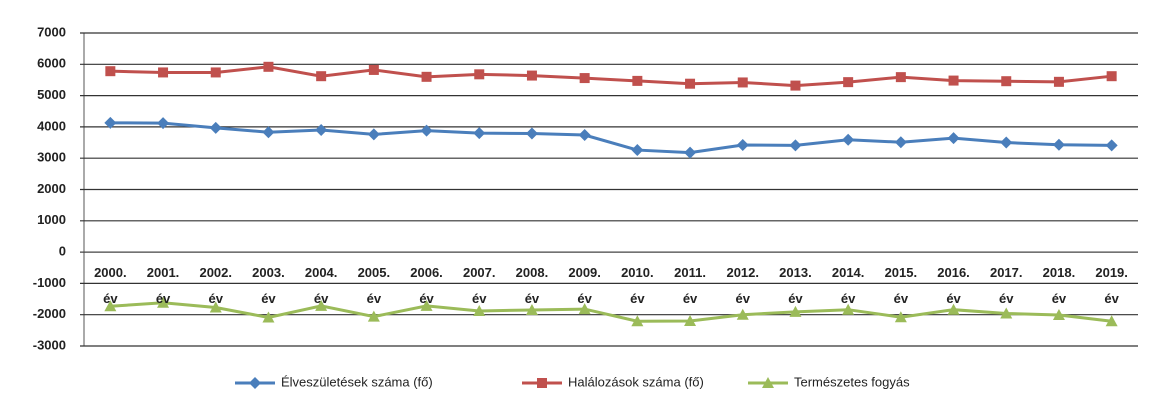 Image resolution: width=1149 pixels, height=405 pixels. What do you see at coordinates (637, 286) in the screenshot?
I see `x-tick-label: 2010. év` at bounding box center [637, 286].